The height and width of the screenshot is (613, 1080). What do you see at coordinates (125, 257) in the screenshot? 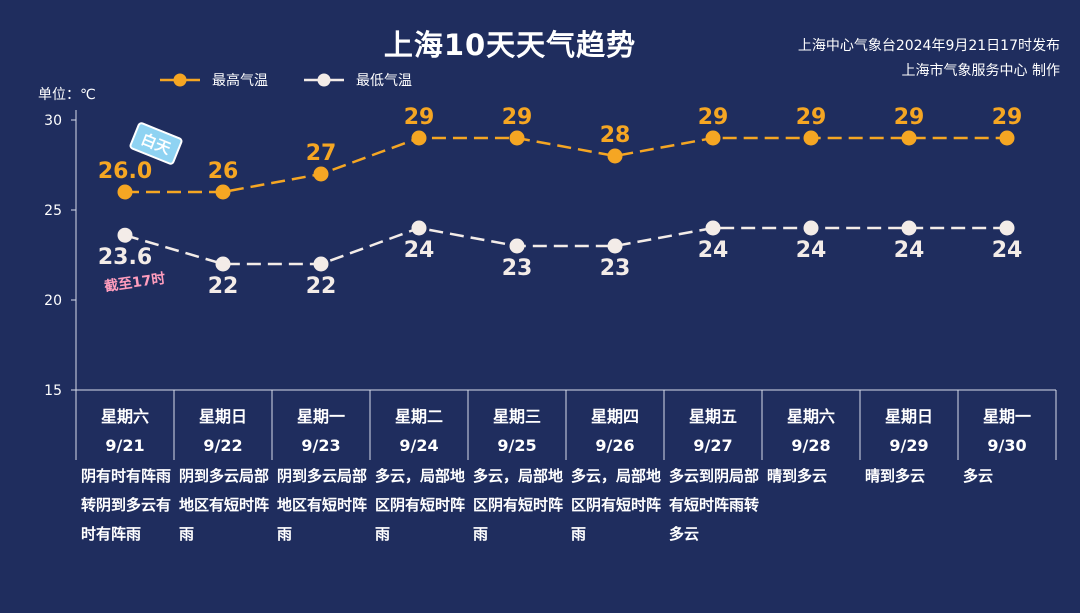
I see `data-label-low: 23.6` at bounding box center [125, 257].